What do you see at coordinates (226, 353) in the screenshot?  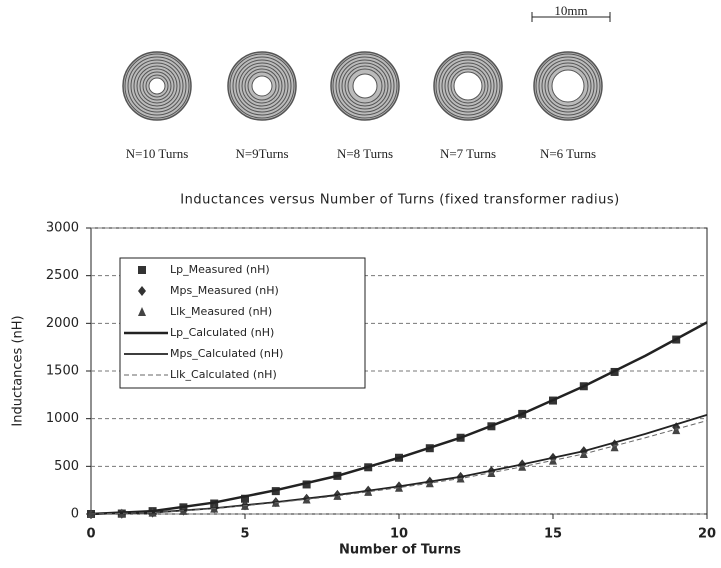 I see `legend-label: Mps_Calculated (nH)` at bounding box center [226, 353].